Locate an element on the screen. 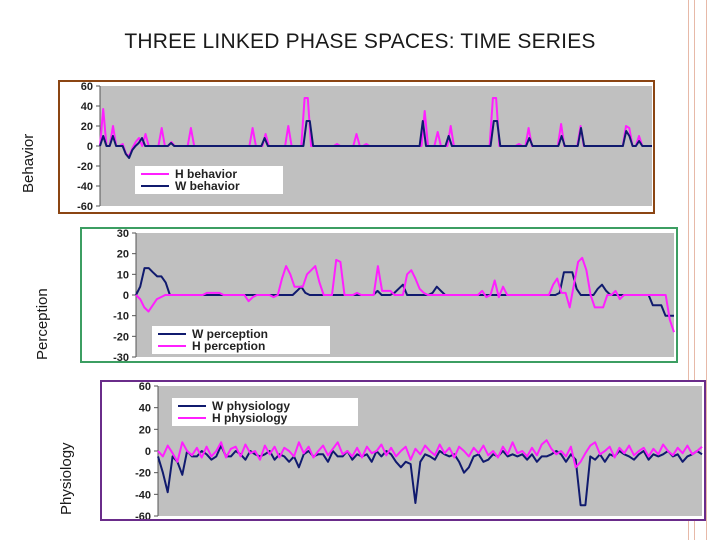 This screenshot has height=540, width=720. physiology-axis-label: Physiology is located at coordinates (66, 478).